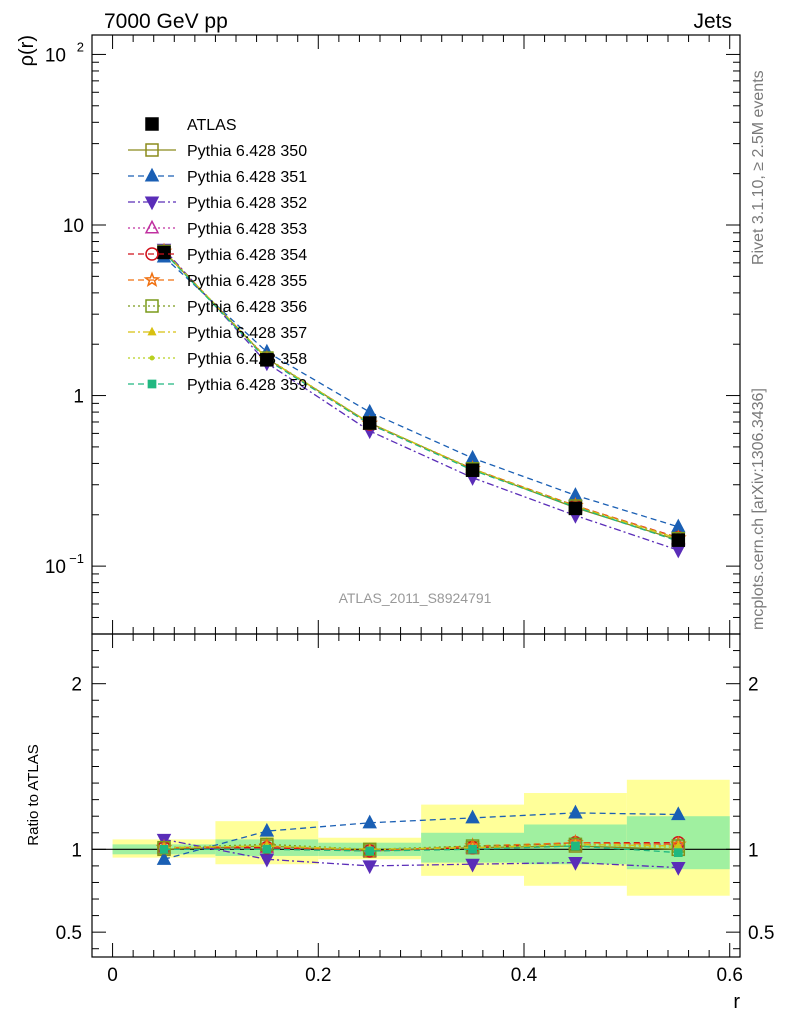 This screenshot has height=1024, width=786. I want to click on legend-label: Pythia 6.428 355, so click(247, 281).